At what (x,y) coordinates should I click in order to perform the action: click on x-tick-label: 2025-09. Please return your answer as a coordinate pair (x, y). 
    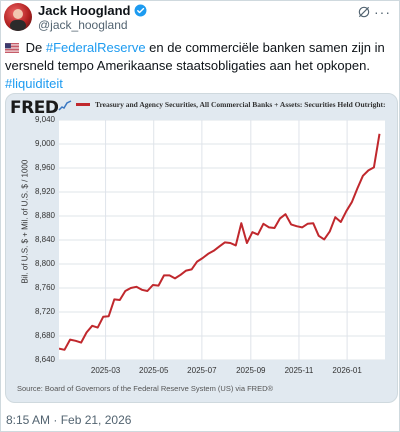
    Looking at the image, I should click on (251, 370).